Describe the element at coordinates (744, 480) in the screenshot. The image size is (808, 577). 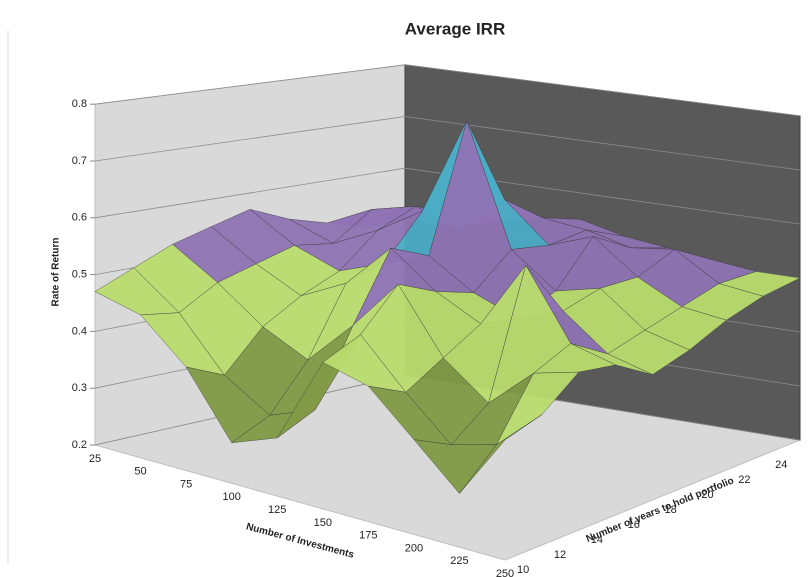
I see `y-tick-label: 22` at that location.